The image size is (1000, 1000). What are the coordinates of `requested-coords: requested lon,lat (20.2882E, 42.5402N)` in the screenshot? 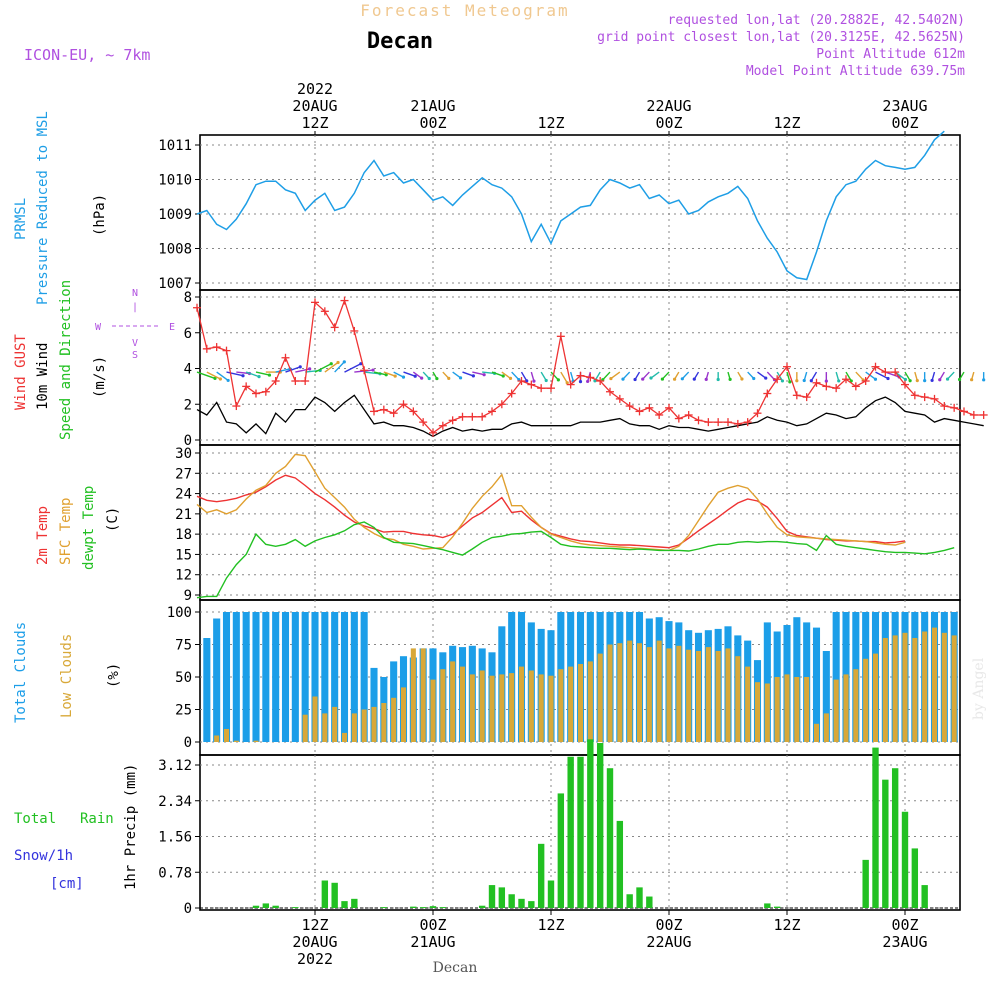 It's located at (816, 20).